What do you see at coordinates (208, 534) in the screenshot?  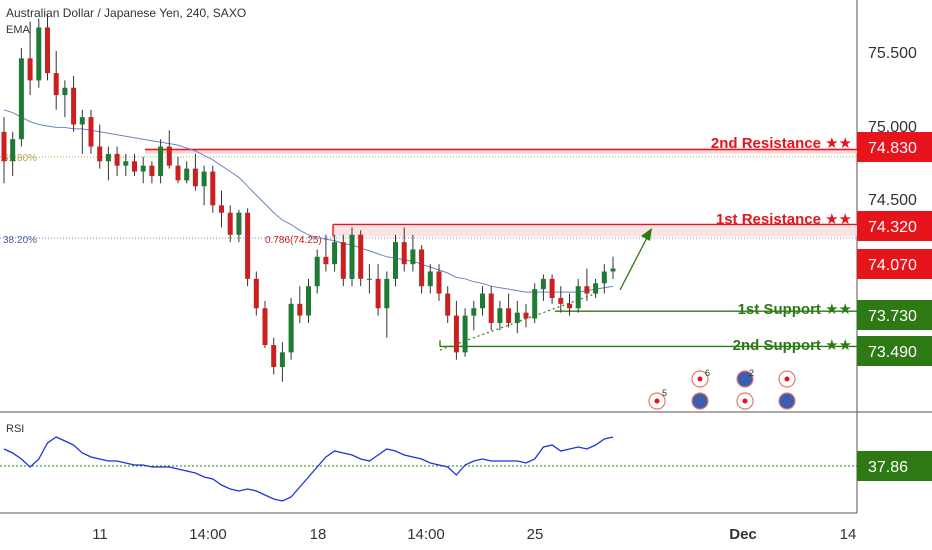 I see `time-tick-1400a: 14:00` at bounding box center [208, 534].